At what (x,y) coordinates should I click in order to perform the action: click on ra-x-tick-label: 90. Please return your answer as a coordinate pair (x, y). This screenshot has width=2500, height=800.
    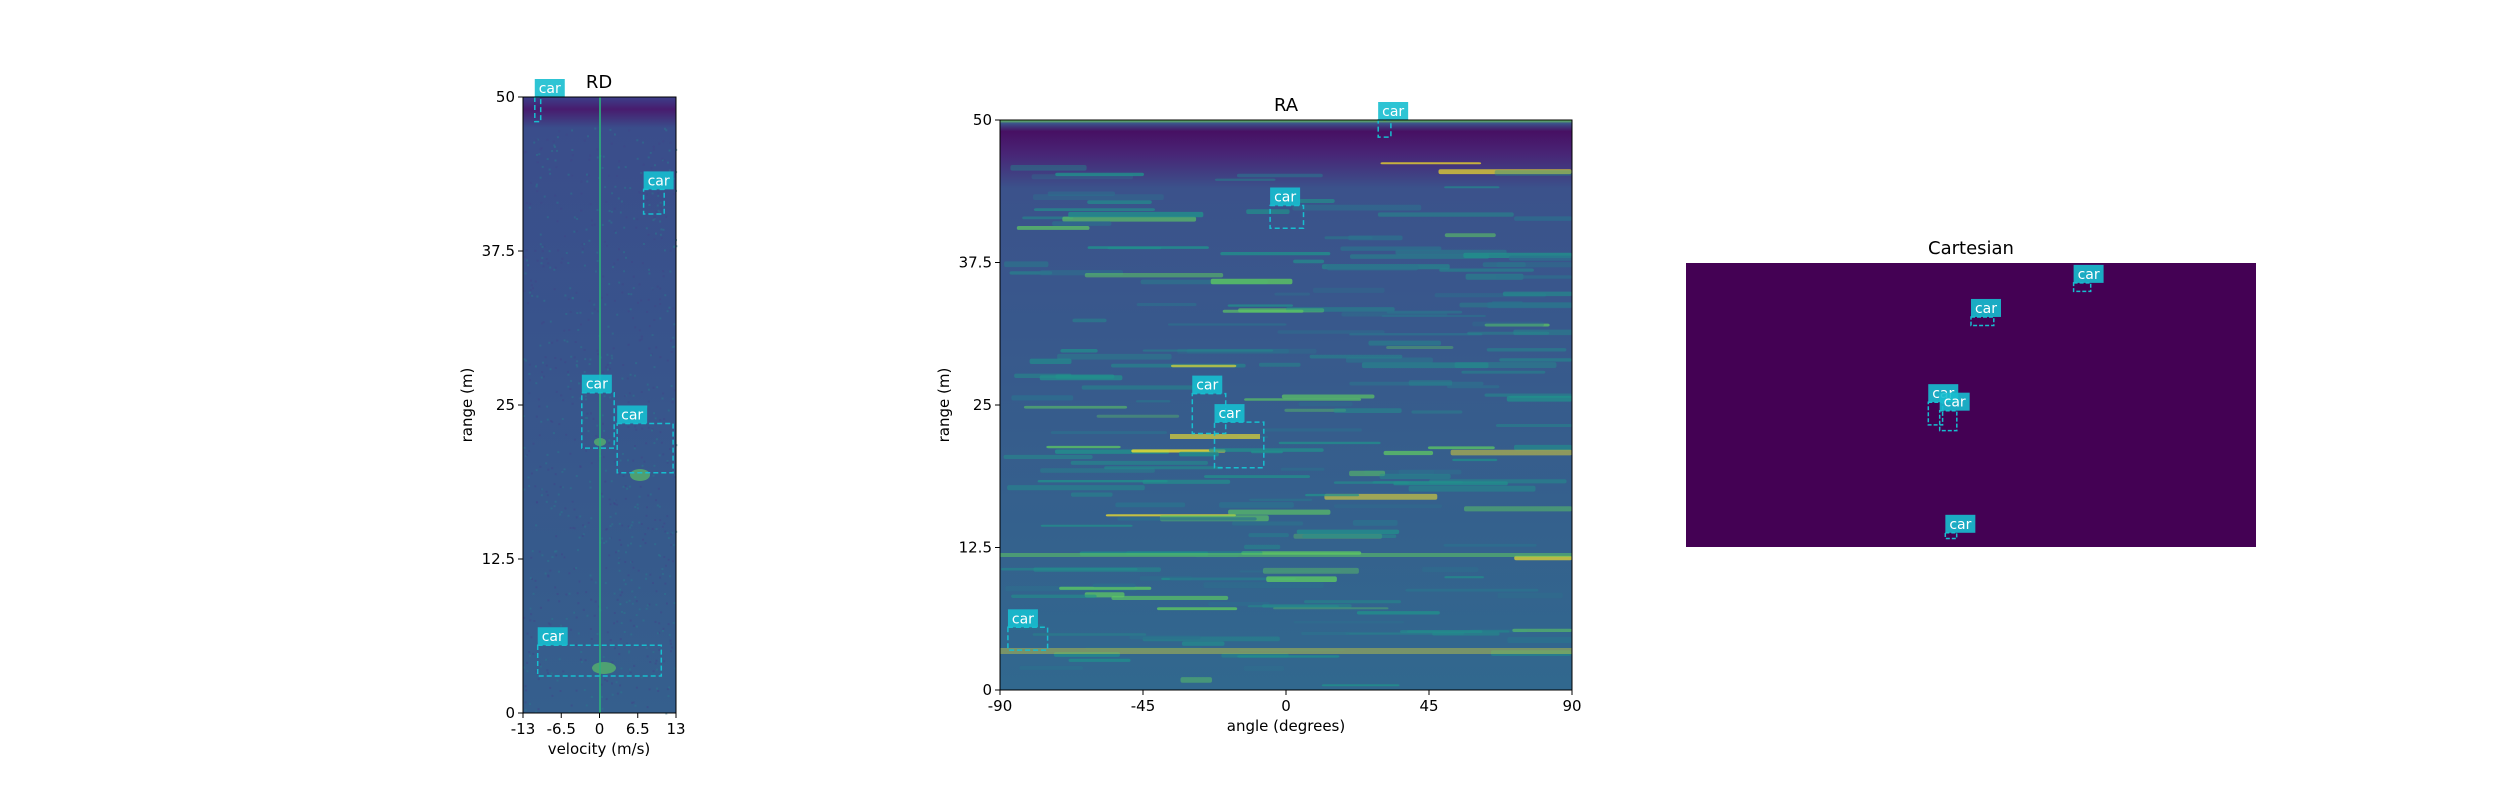
    Looking at the image, I should click on (1571, 706).